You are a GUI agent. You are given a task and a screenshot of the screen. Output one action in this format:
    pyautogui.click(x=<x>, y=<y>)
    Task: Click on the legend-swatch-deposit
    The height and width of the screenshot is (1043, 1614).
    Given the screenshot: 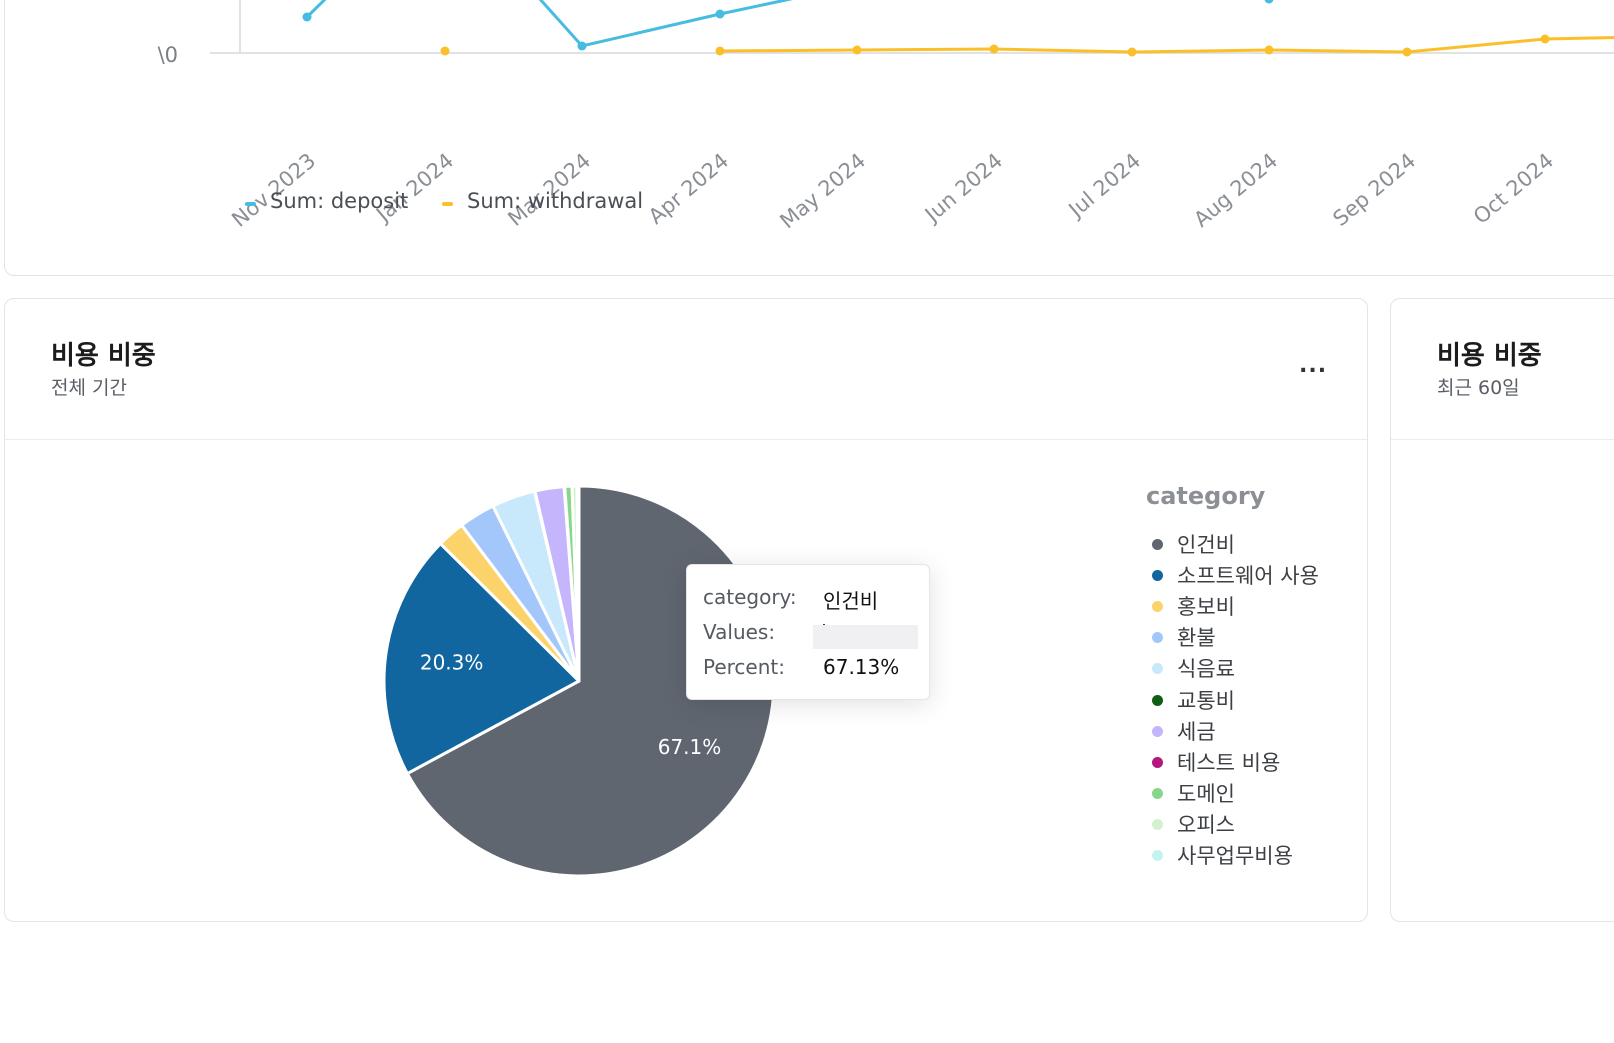 What is the action you would take?
    pyautogui.click(x=250, y=204)
    